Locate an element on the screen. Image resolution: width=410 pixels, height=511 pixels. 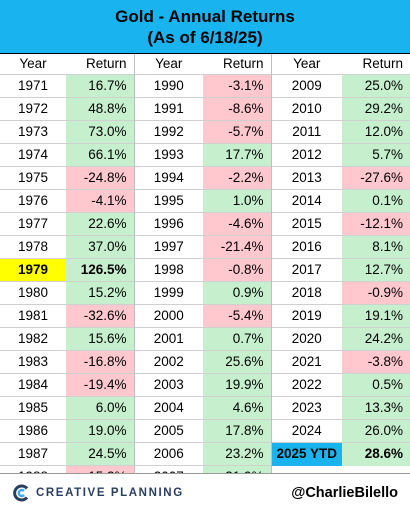
return-cell: 126.5% is located at coordinates (100, 270).